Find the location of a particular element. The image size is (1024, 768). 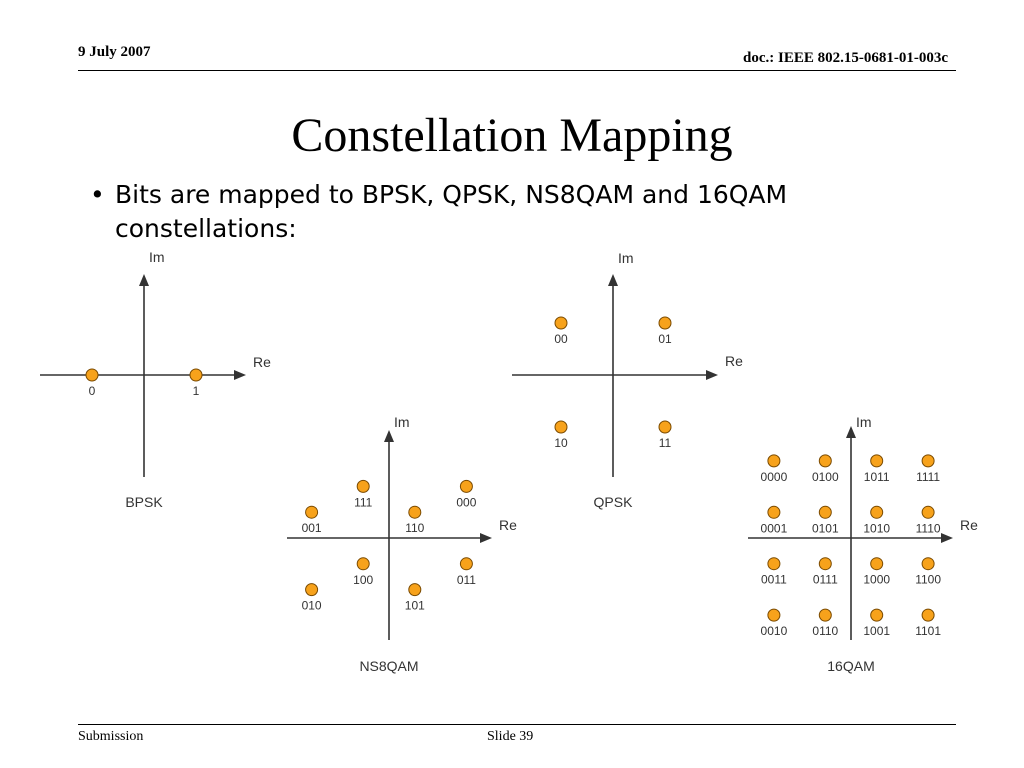

qam16-point-label-1000: 1000 is located at coordinates (876, 580).